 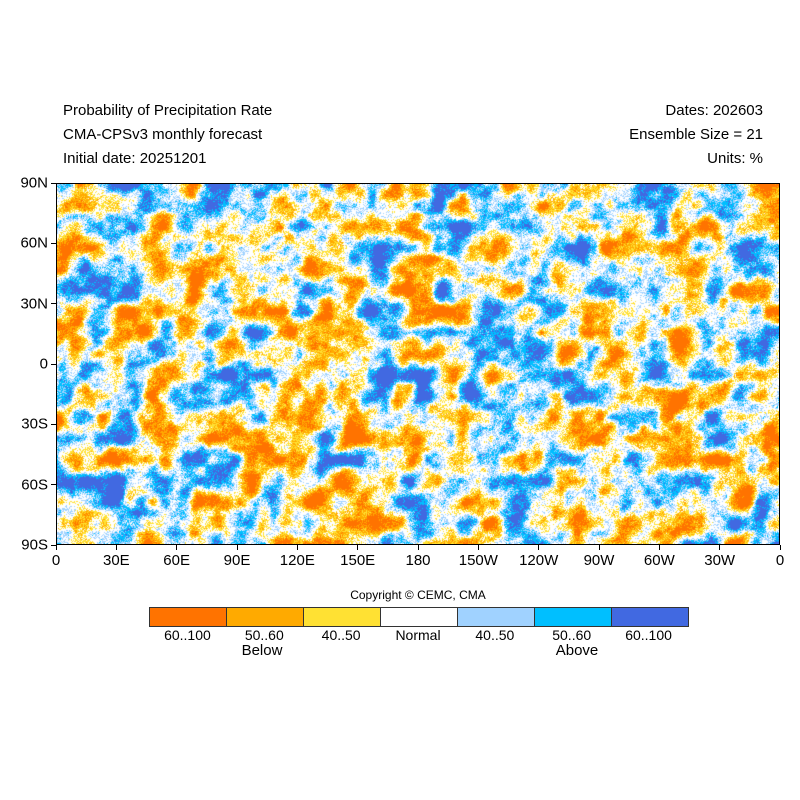 I want to click on ensemble-size: Ensemble Size = 21, so click(x=696, y=134).